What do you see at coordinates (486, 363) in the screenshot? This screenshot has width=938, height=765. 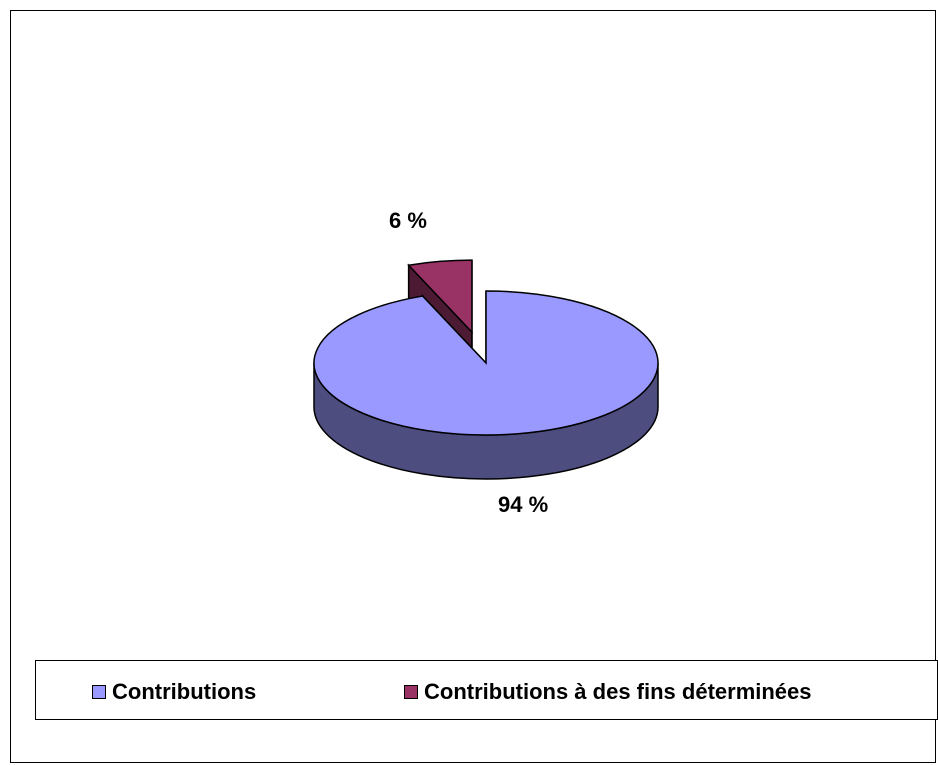 I see `pie-slice-contributions` at bounding box center [486, 363].